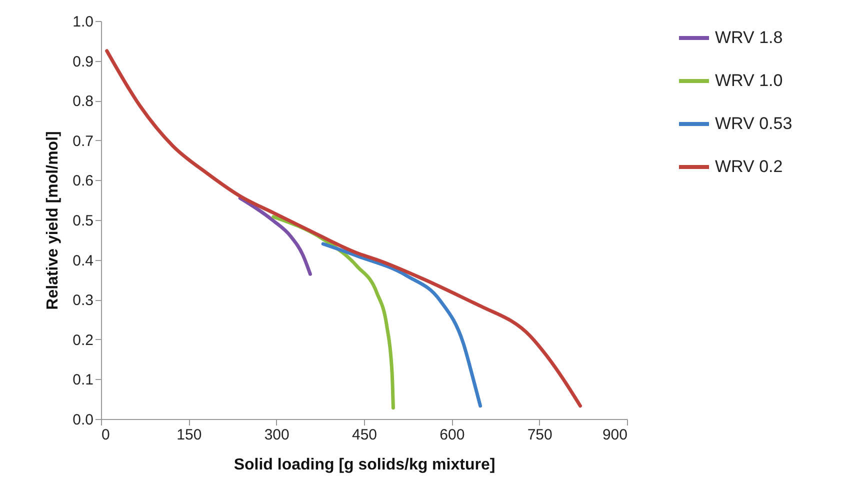 This screenshot has height=502, width=846. What do you see at coordinates (749, 37) in the screenshot?
I see `legend-label: WRV 1.8` at bounding box center [749, 37].